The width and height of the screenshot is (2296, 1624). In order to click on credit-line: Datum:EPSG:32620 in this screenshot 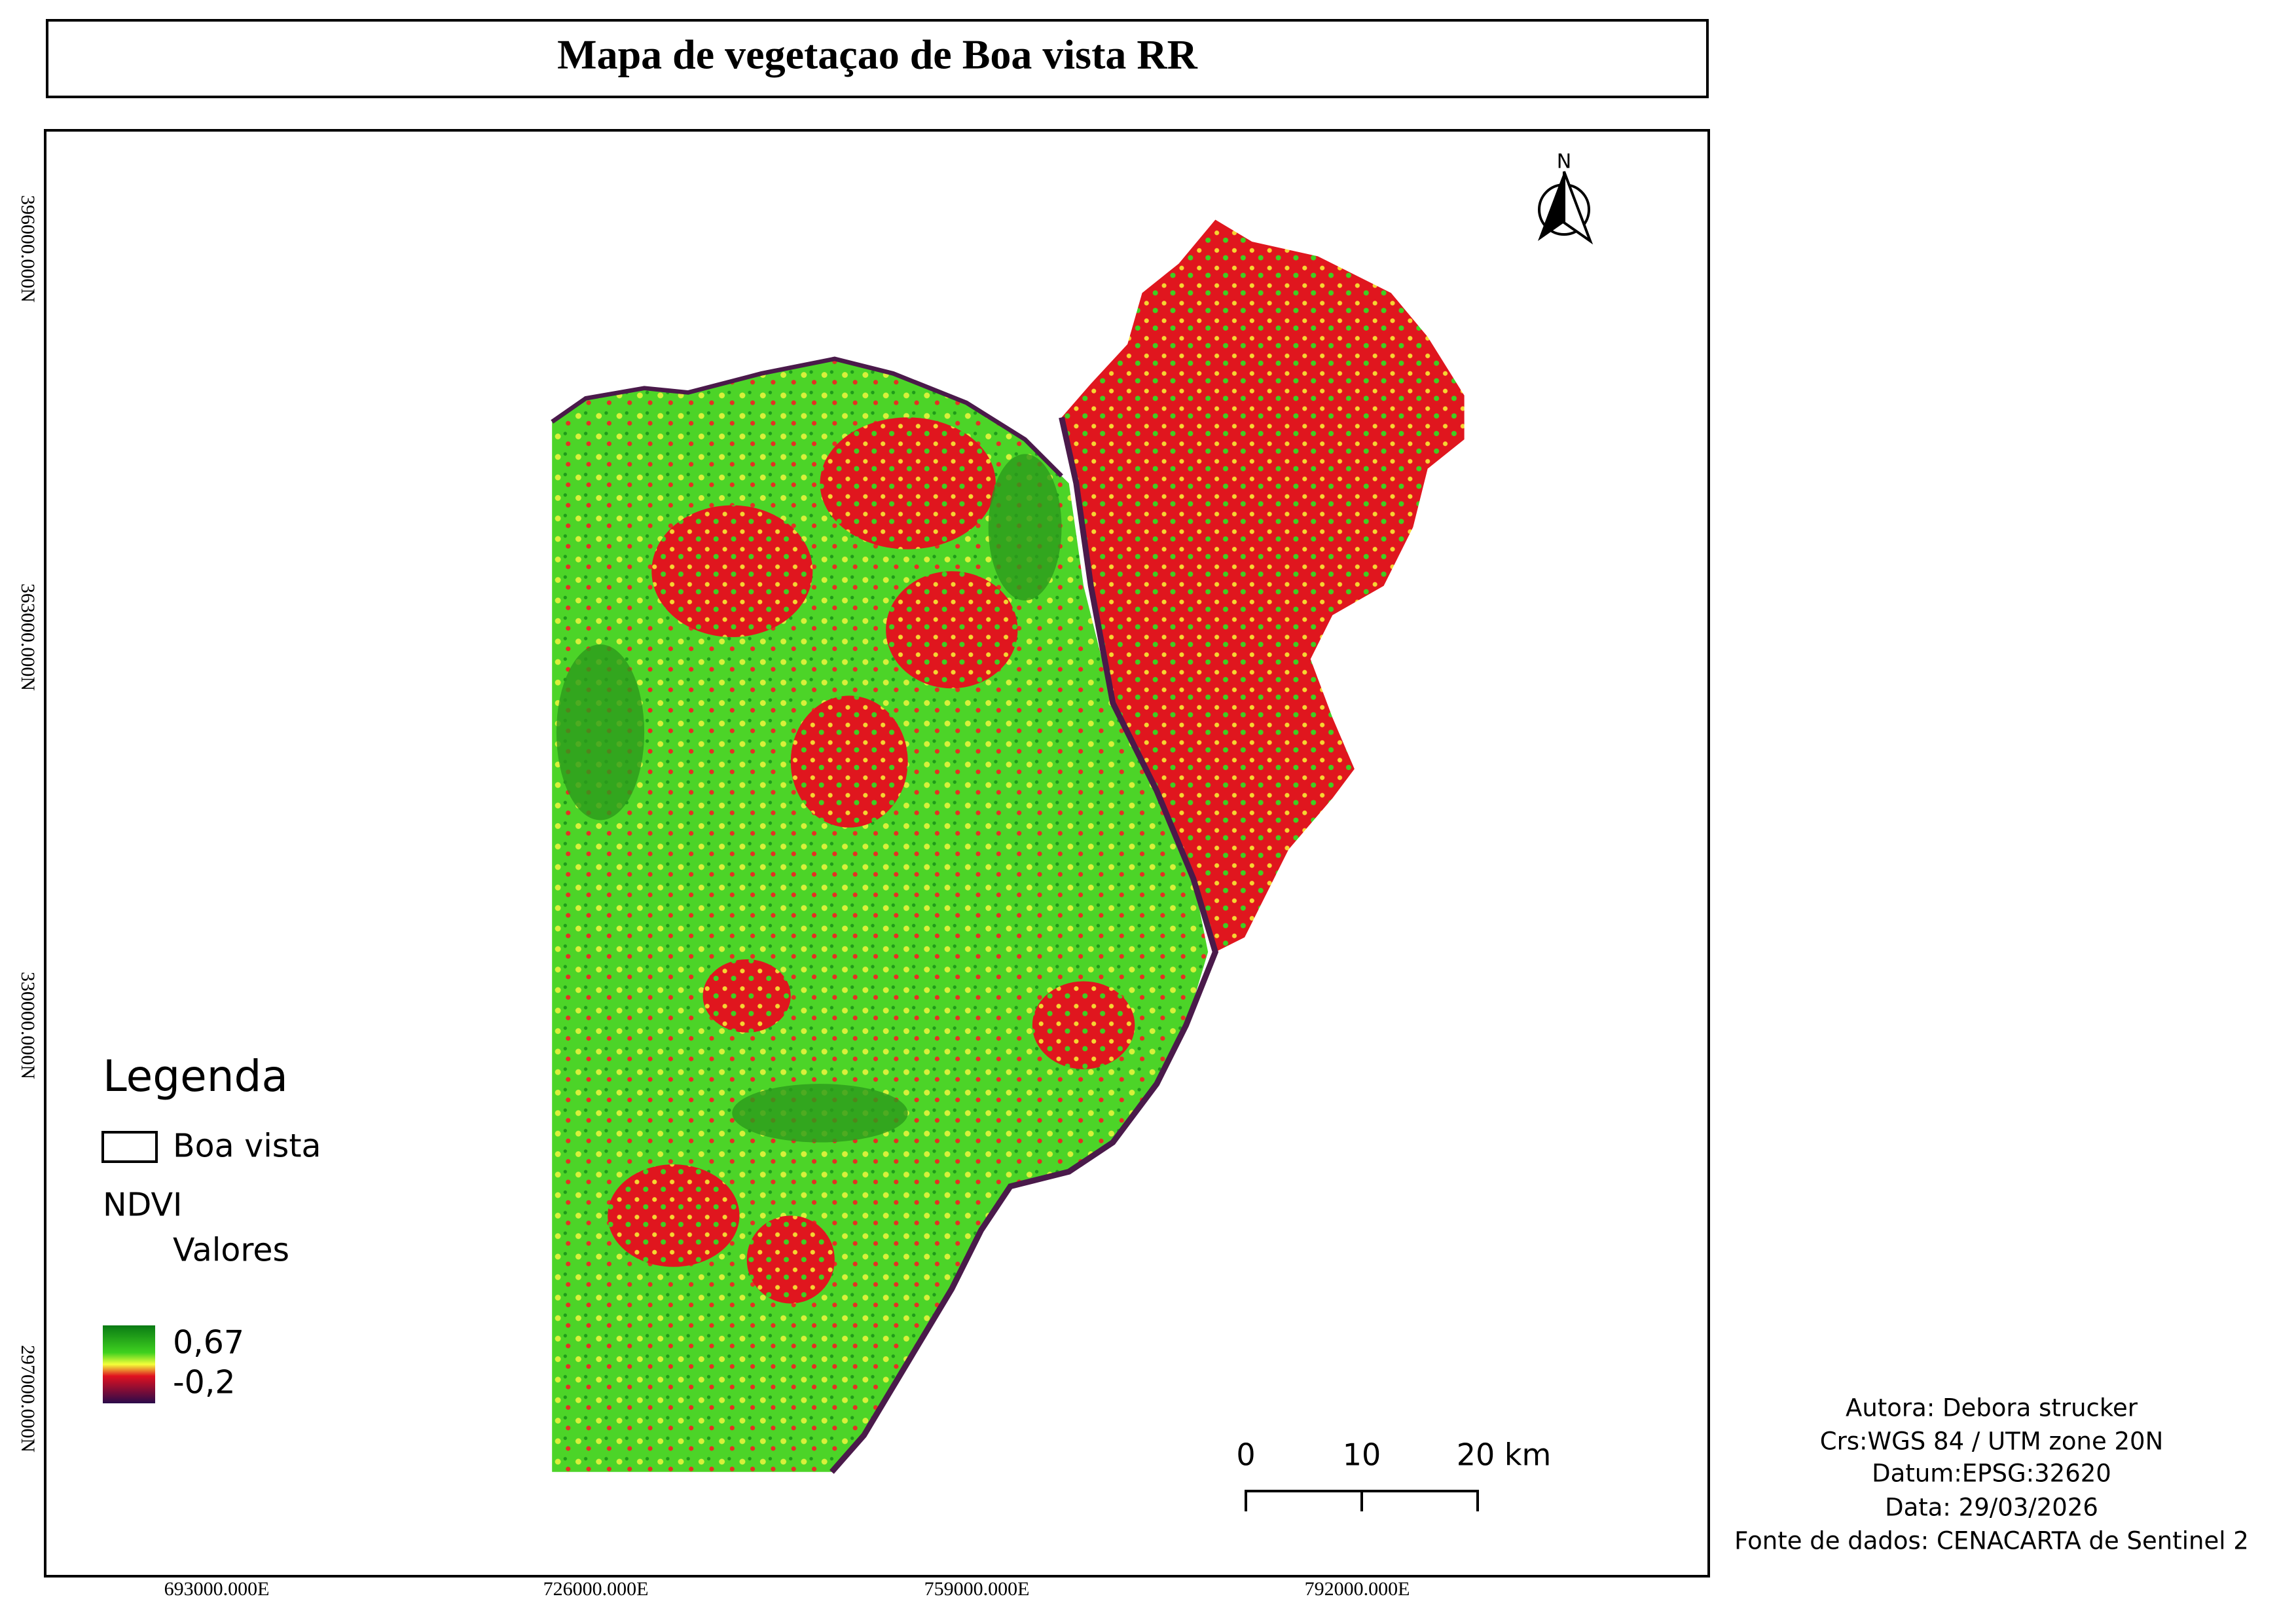, I will do `click(1991, 1474)`.